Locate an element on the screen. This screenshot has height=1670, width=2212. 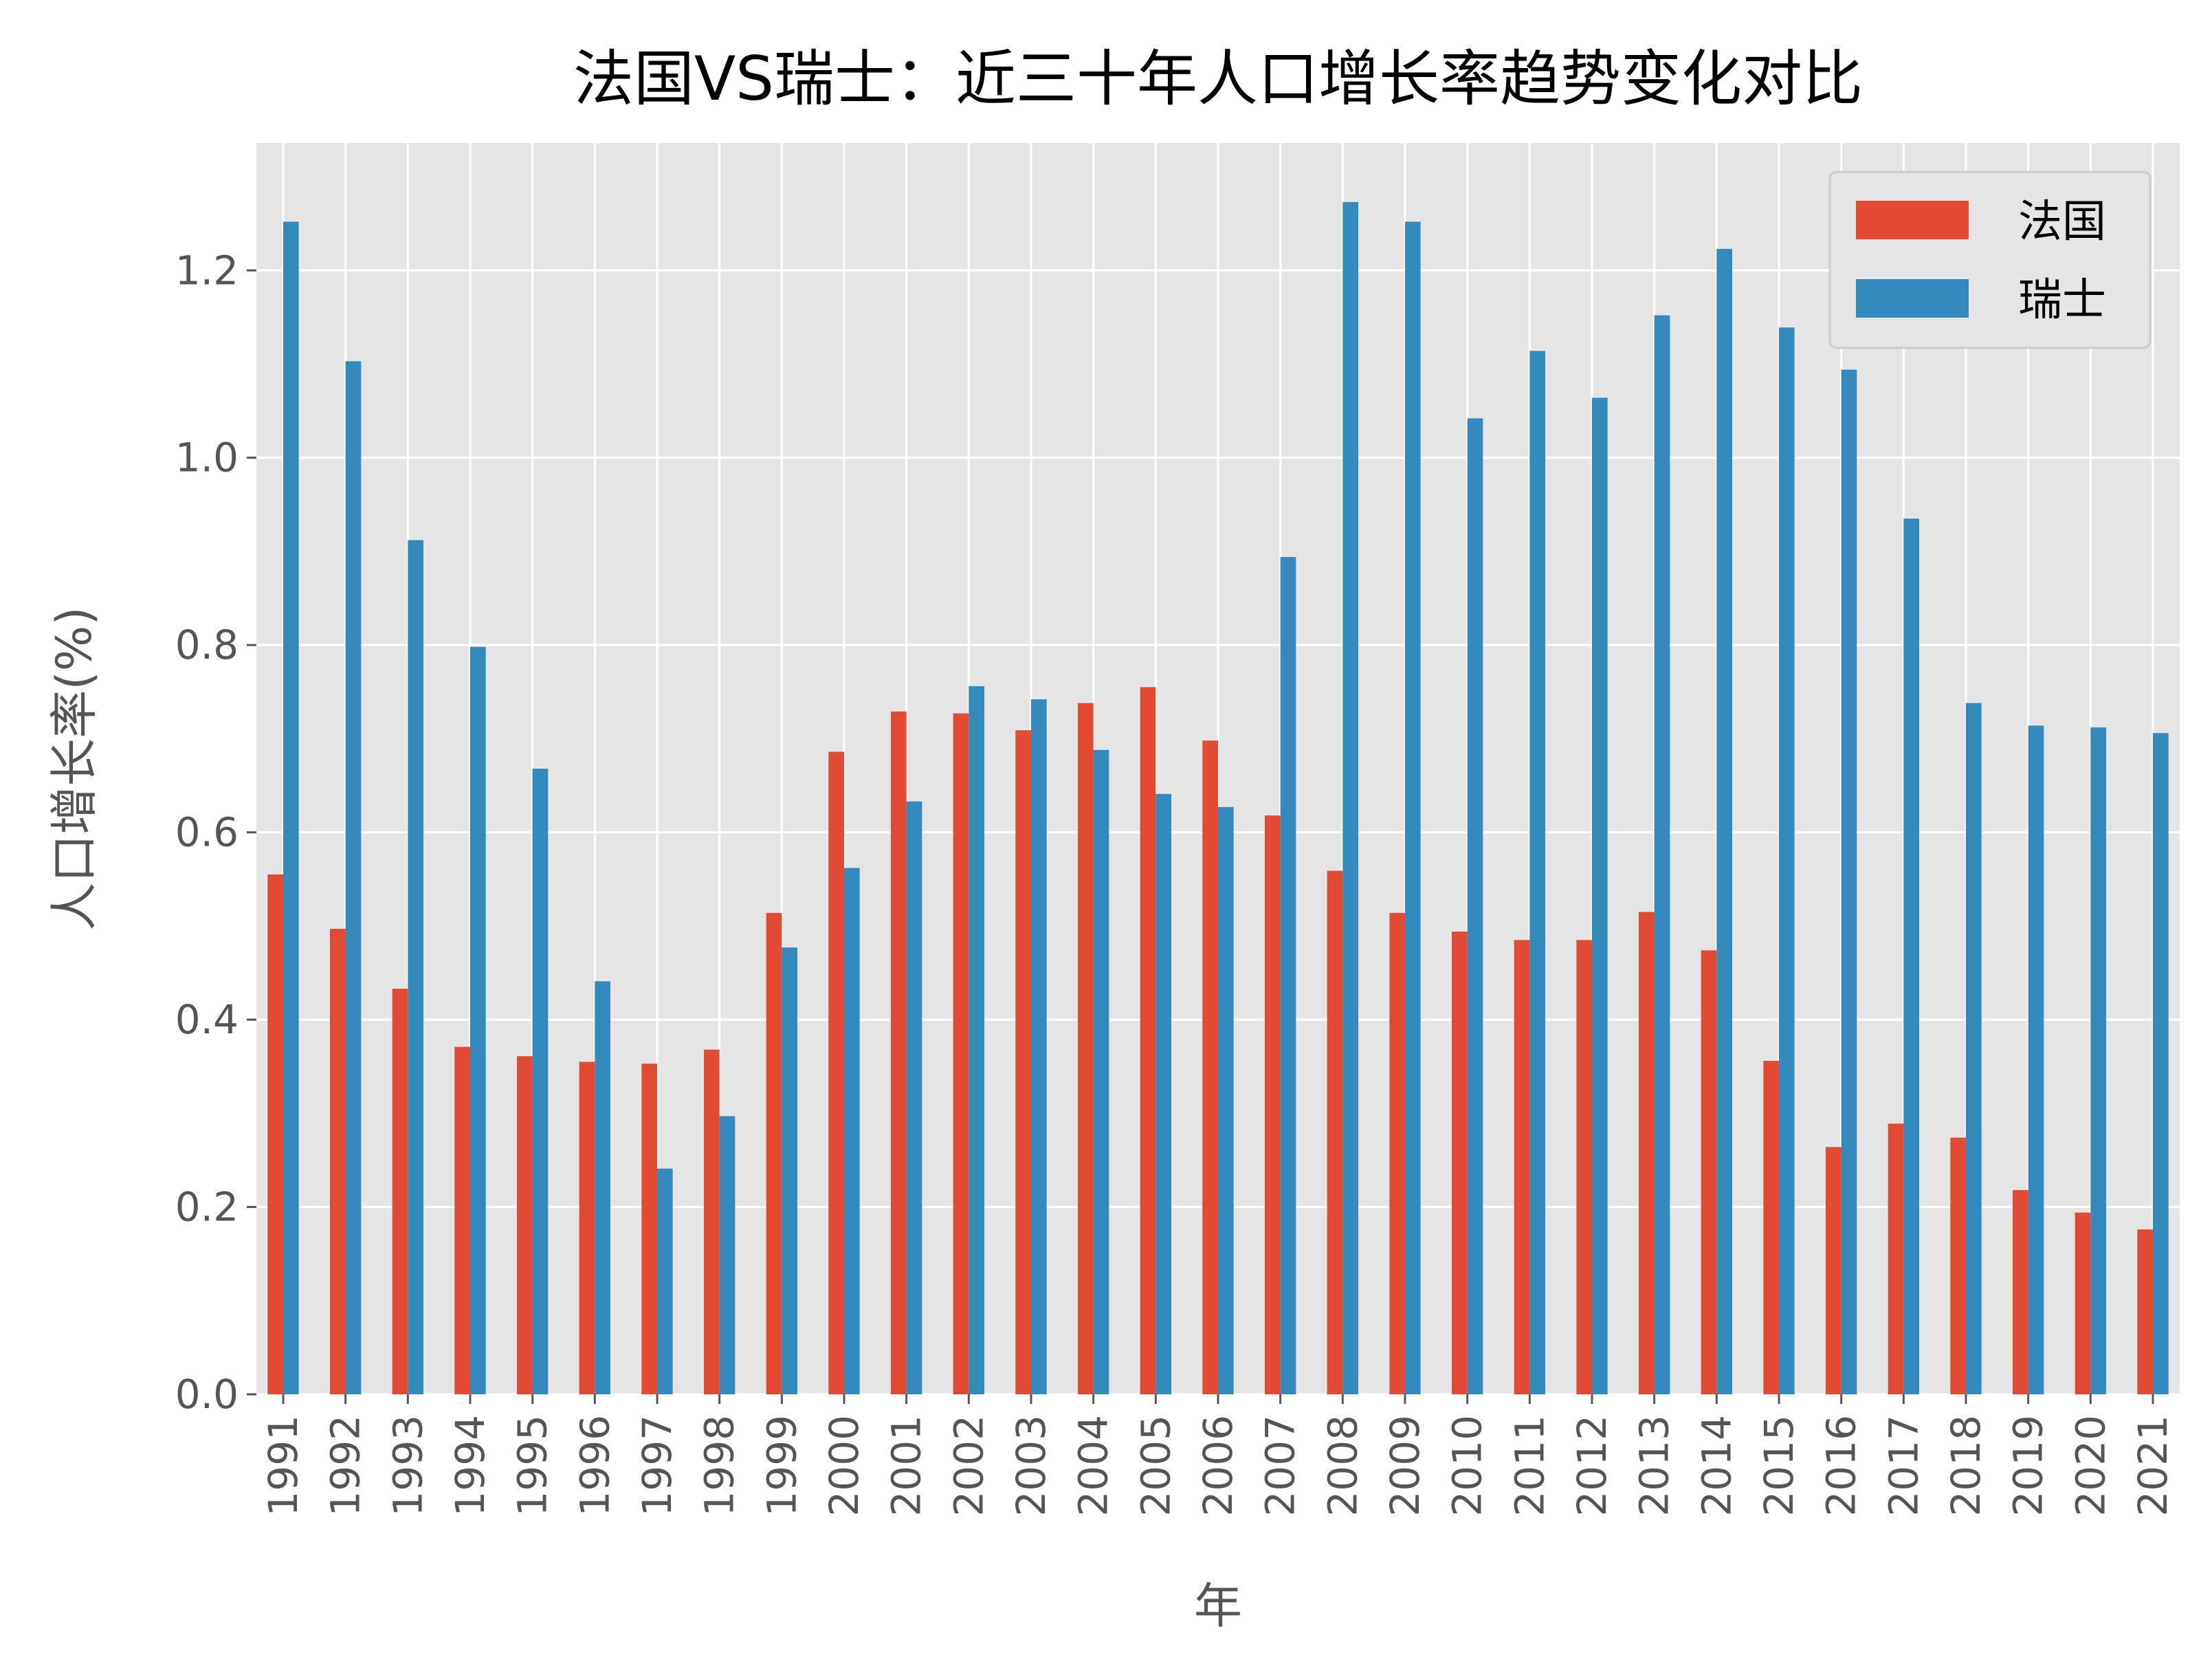
legend: 法国 瑞士 is located at coordinates (1990, 260).